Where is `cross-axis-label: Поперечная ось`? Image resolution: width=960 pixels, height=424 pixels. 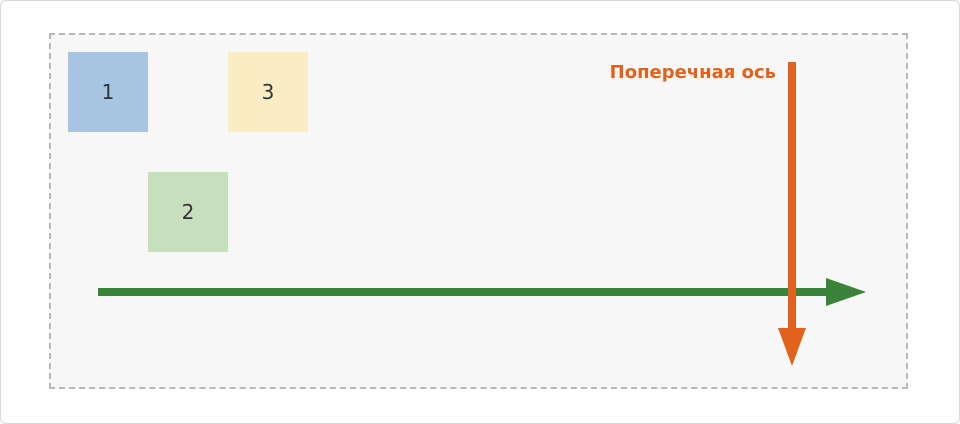
cross-axis-label: Поперечная ось is located at coordinates (692, 72).